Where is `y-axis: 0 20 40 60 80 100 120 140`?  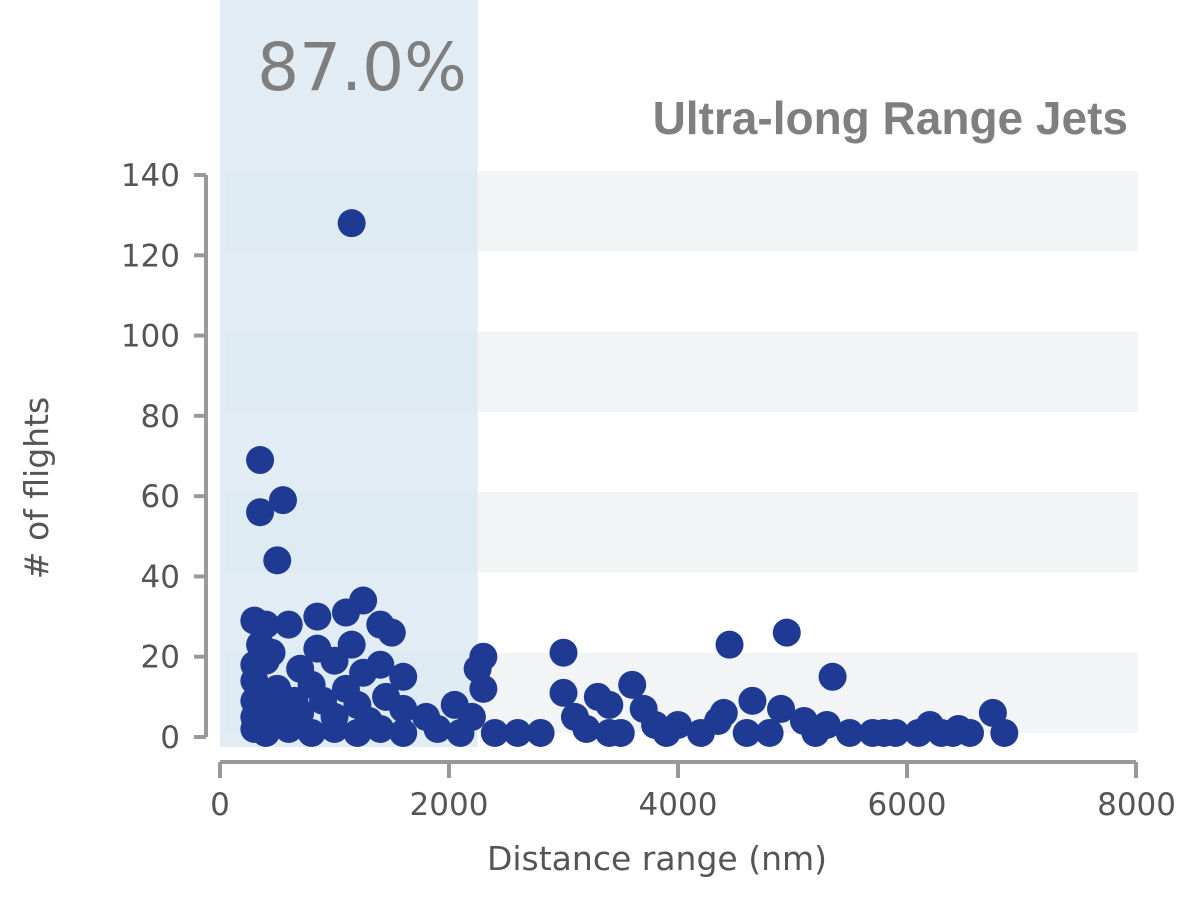
y-axis: 0 20 40 60 80 100 120 140 is located at coordinates (164, 457).